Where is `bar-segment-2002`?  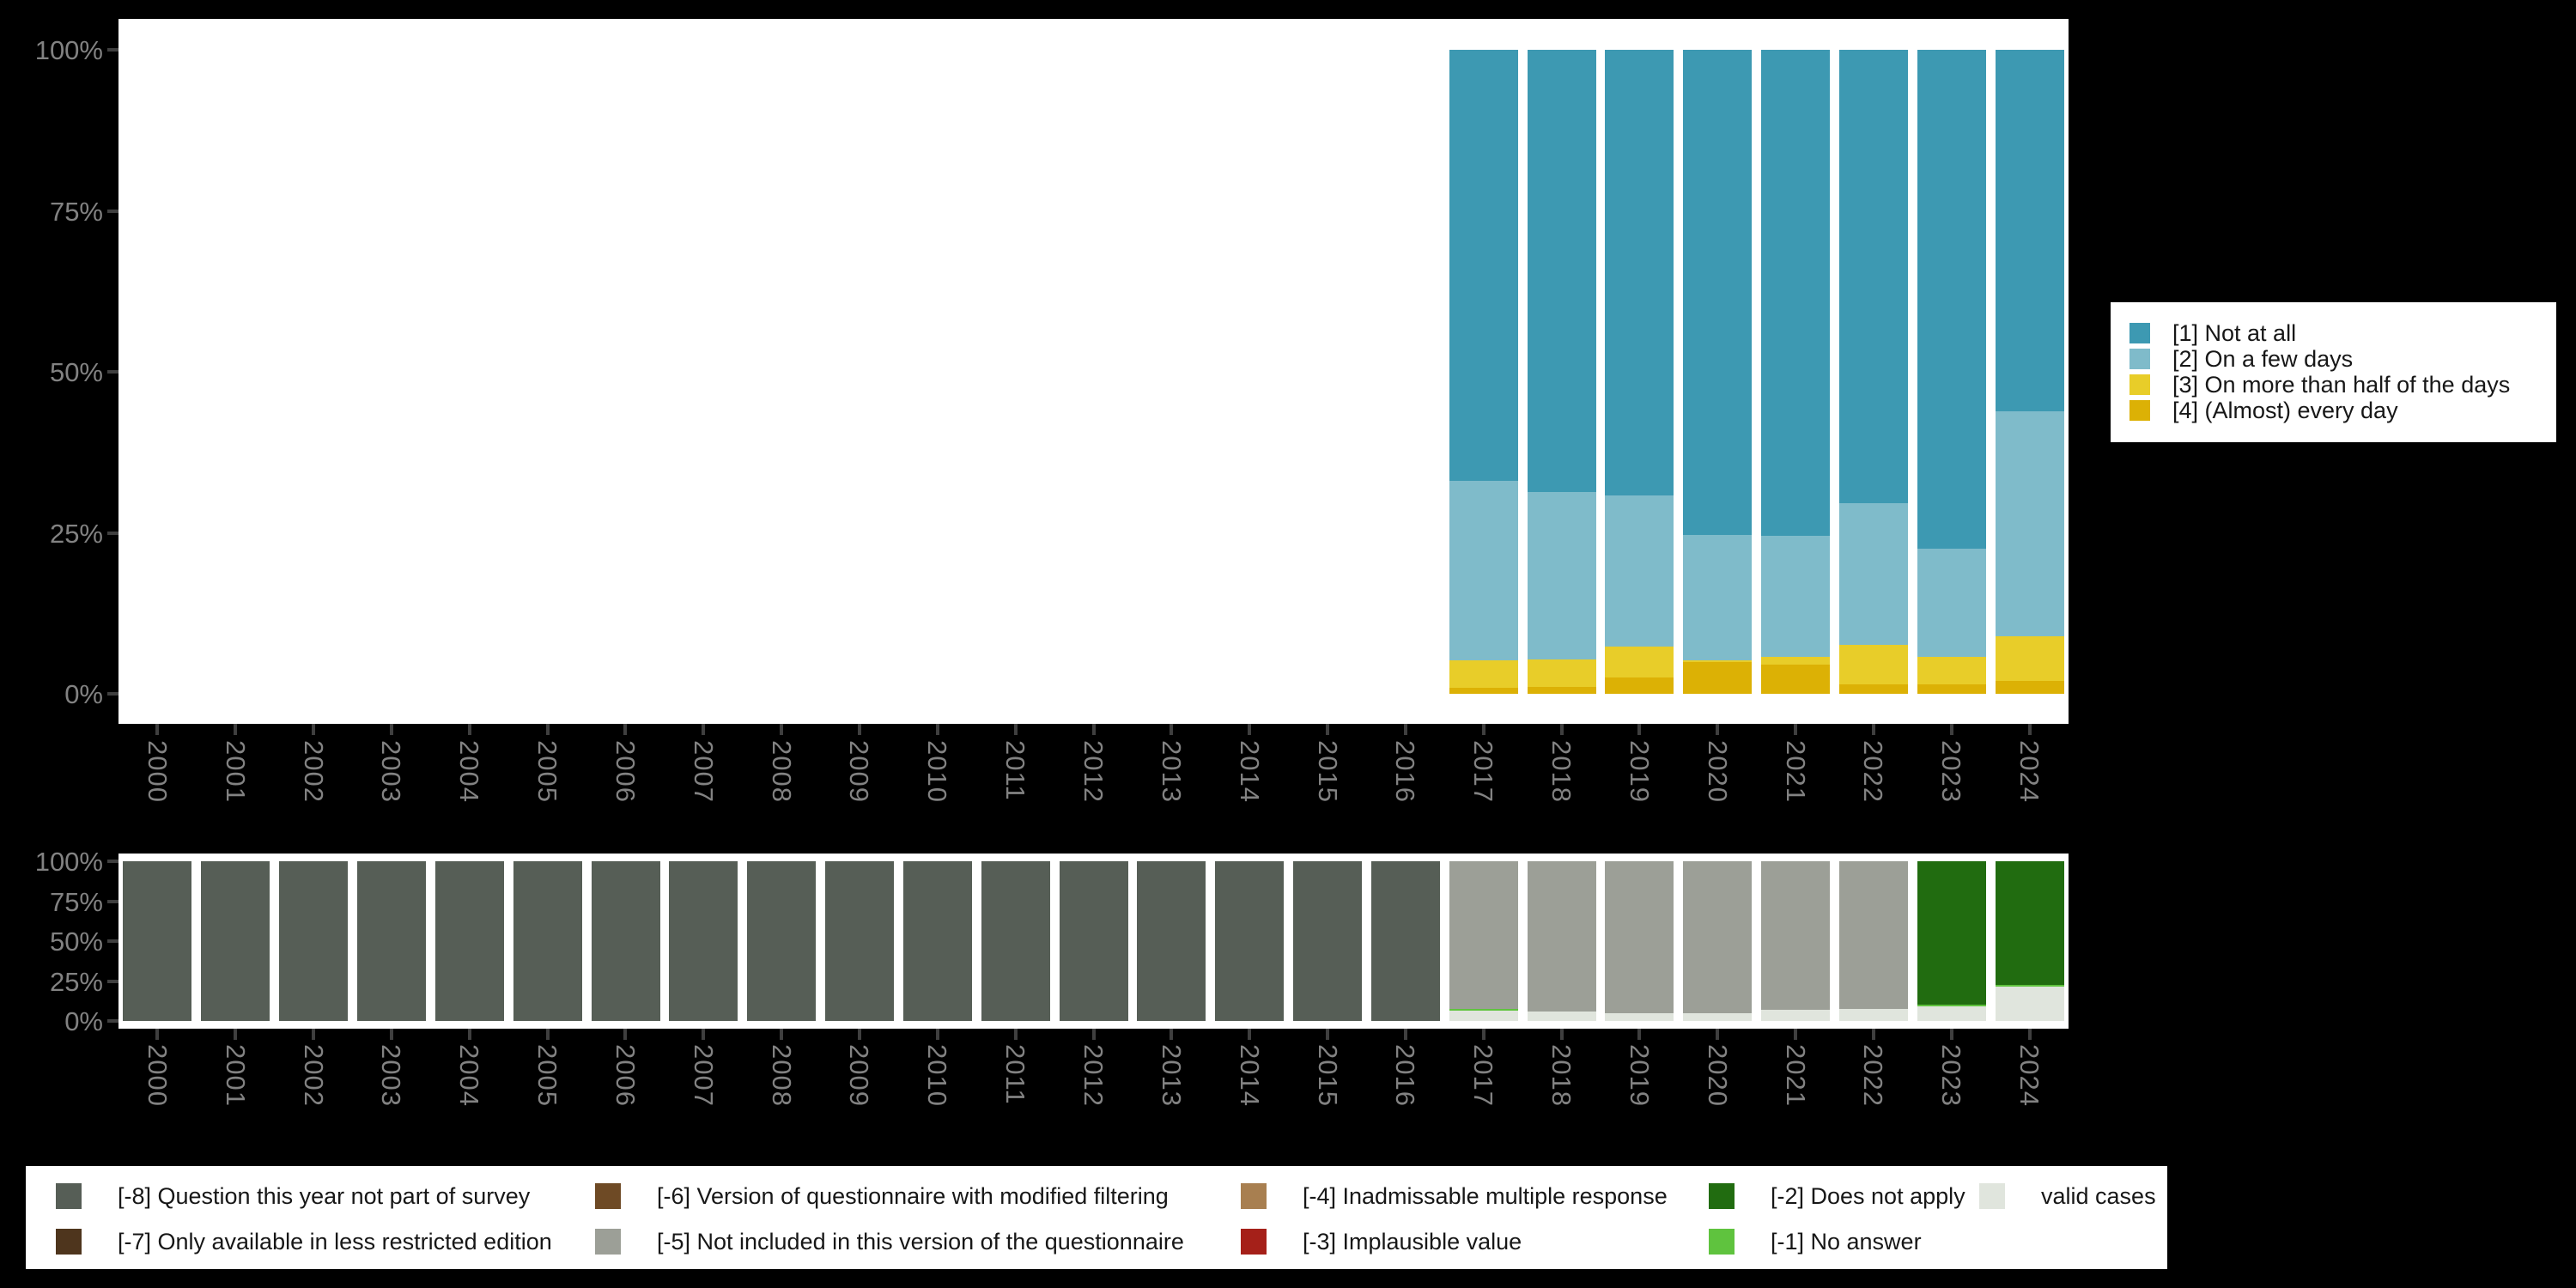
bar-segment-2002 is located at coordinates (314, 941).